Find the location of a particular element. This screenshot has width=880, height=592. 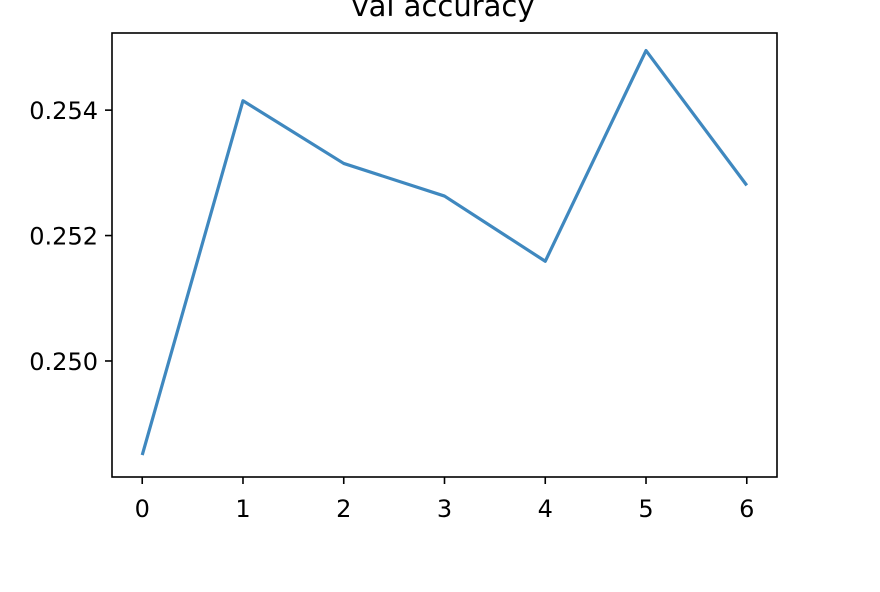

x-tick-label: 2 is located at coordinates (343, 509).